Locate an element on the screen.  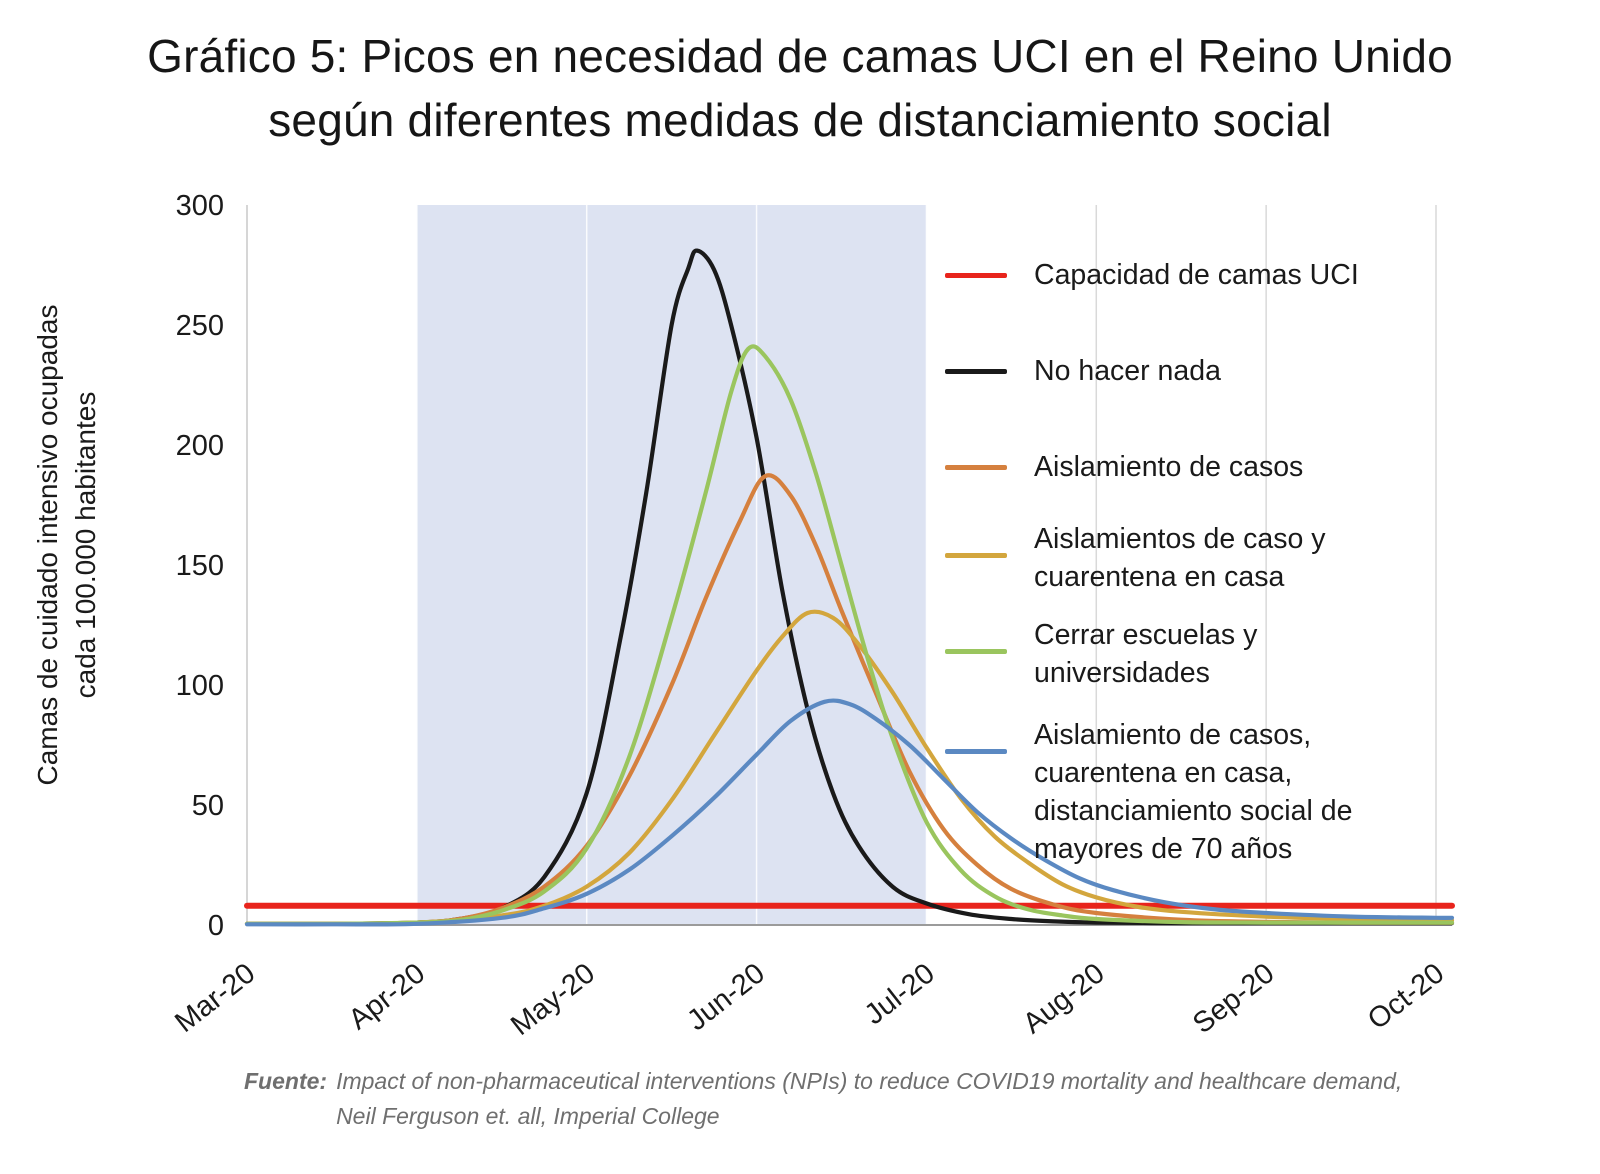
x-tick-label: Jul-20 is located at coordinates (900, 994).